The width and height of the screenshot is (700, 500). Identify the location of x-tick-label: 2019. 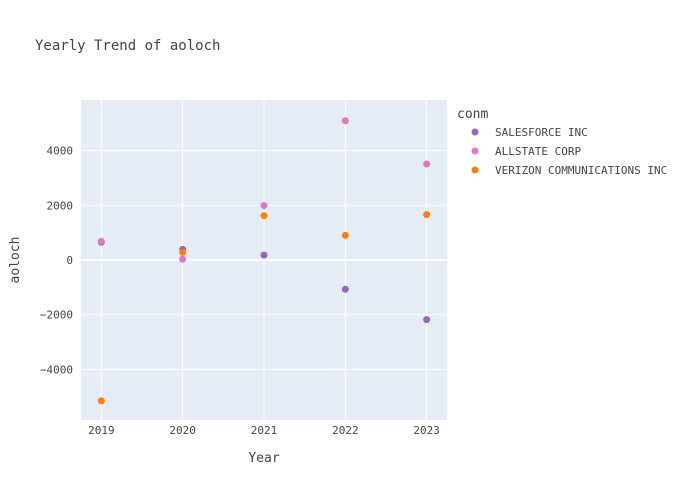
(101, 430).